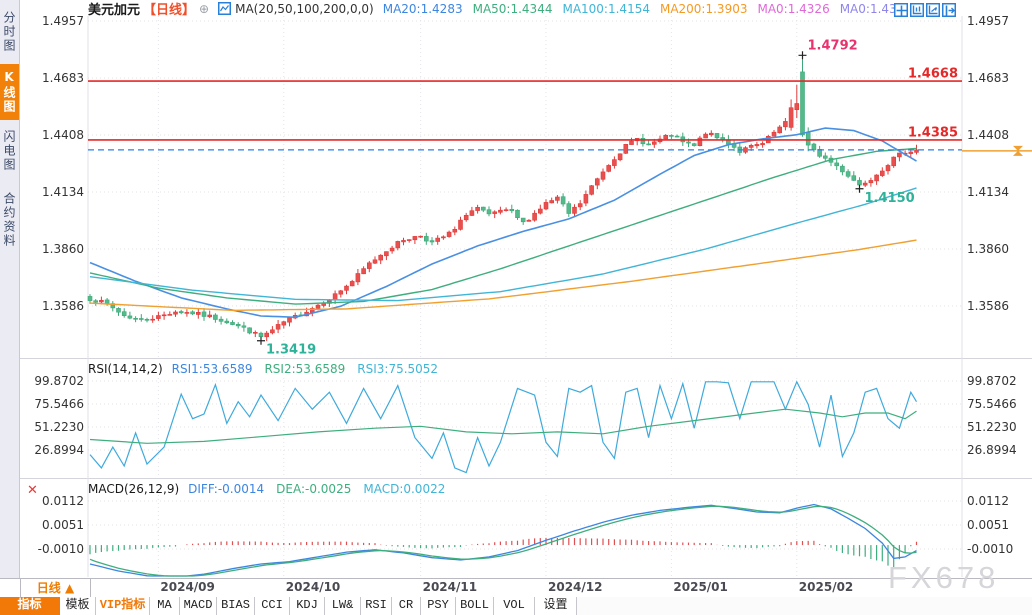  What do you see at coordinates (169, 10) in the screenshot?
I see `period-label: 【日线】` at bounding box center [169, 10].